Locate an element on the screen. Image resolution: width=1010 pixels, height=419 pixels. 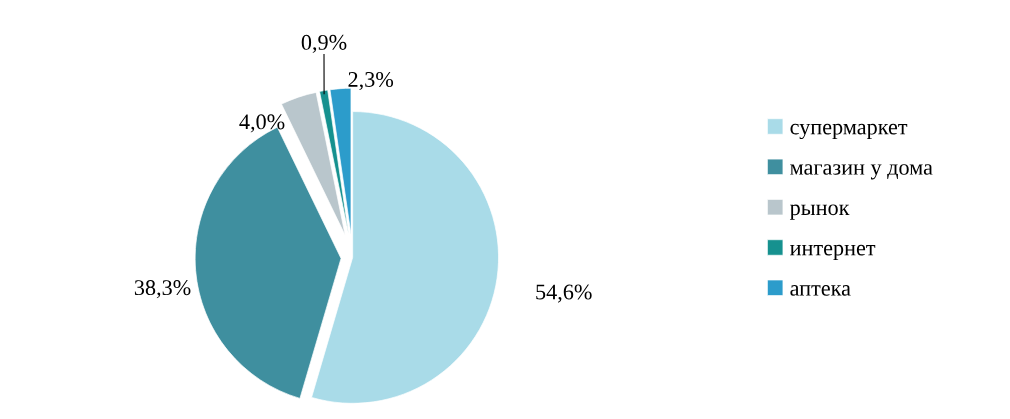
data-label: 38,3% is located at coordinates (162, 289).